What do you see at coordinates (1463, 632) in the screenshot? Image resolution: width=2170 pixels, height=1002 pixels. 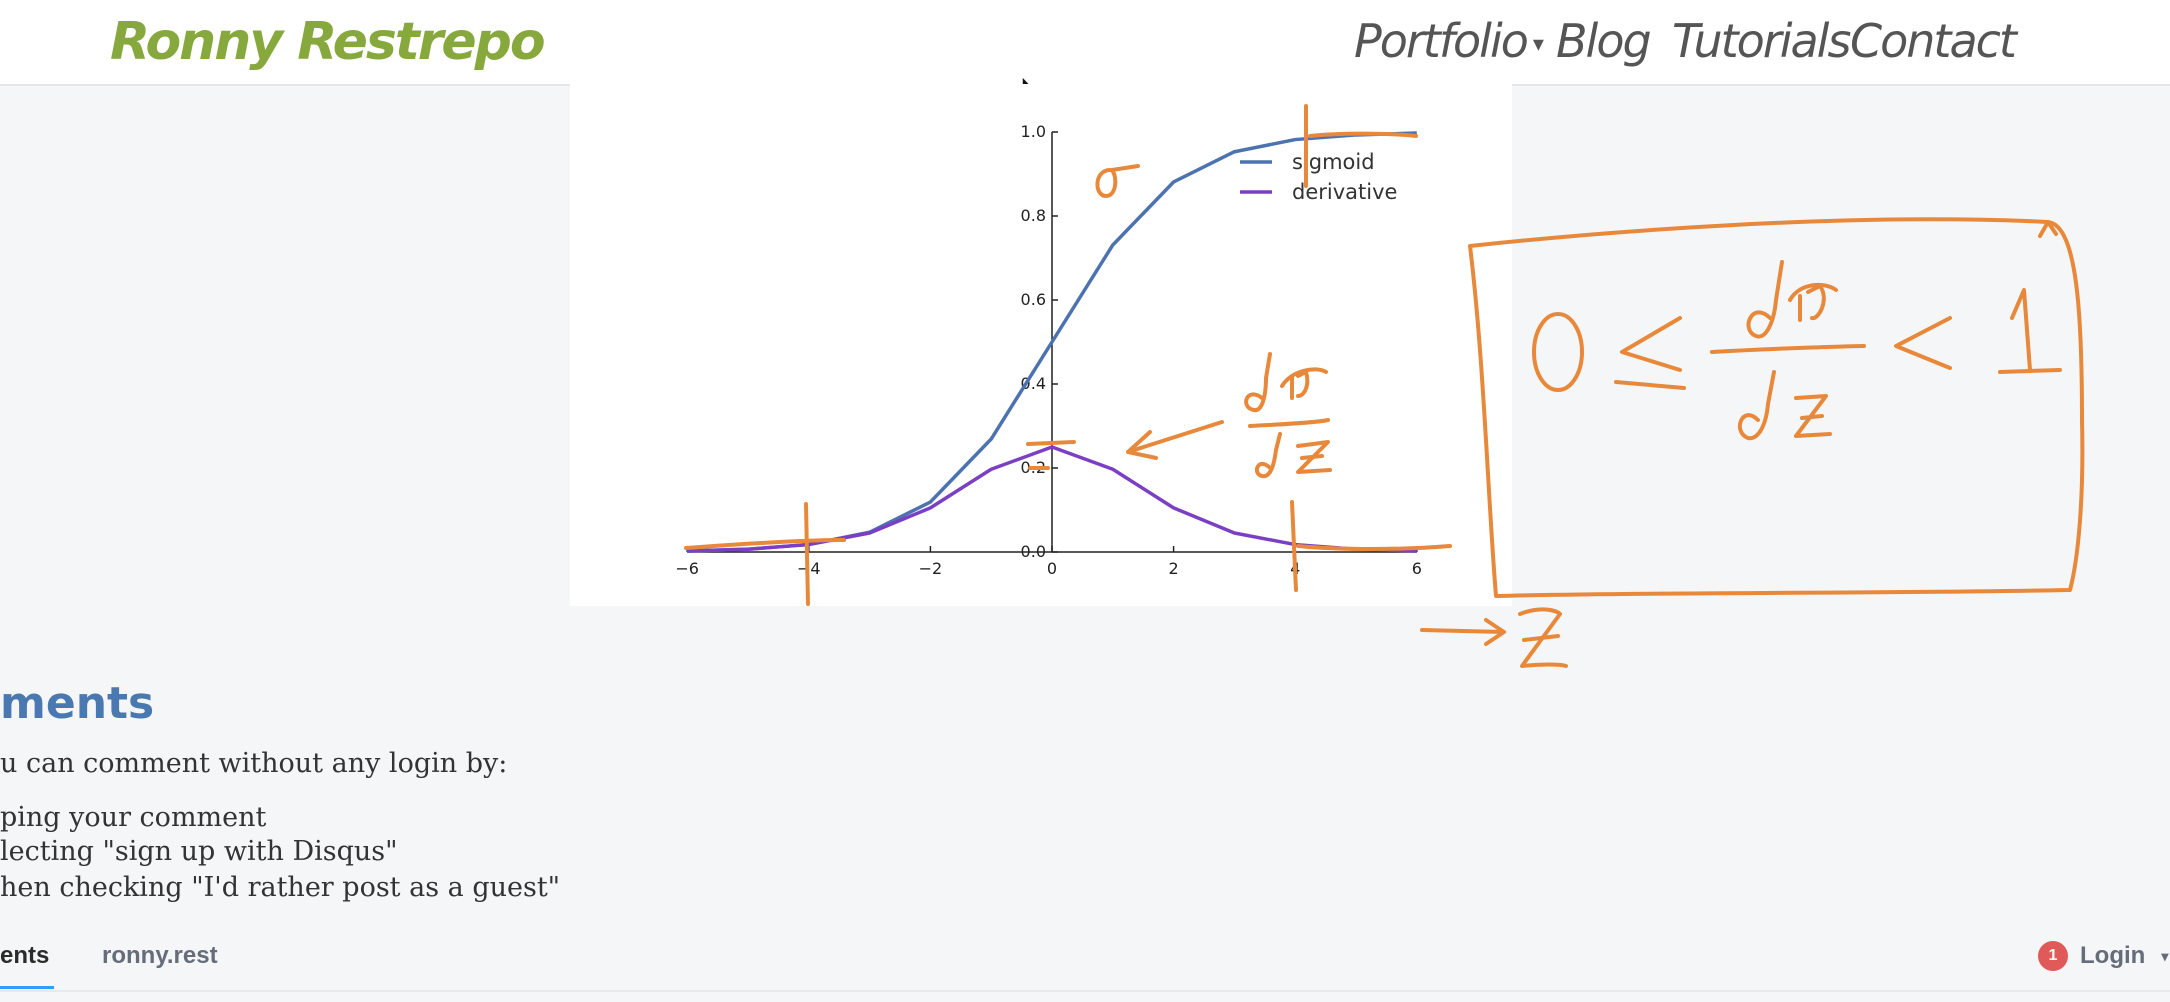 I see `annotation-arrow` at bounding box center [1463, 632].